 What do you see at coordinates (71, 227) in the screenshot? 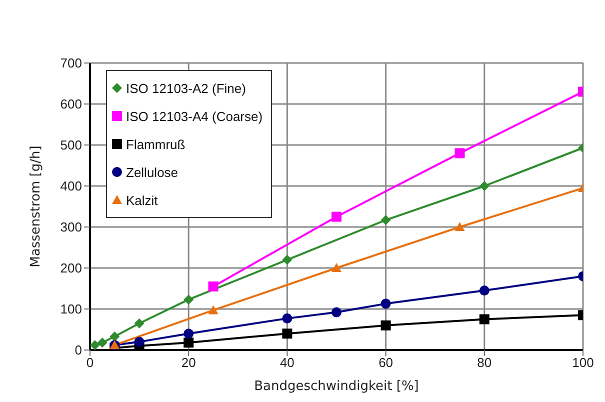
I see `y-tick-label: 300` at bounding box center [71, 227].